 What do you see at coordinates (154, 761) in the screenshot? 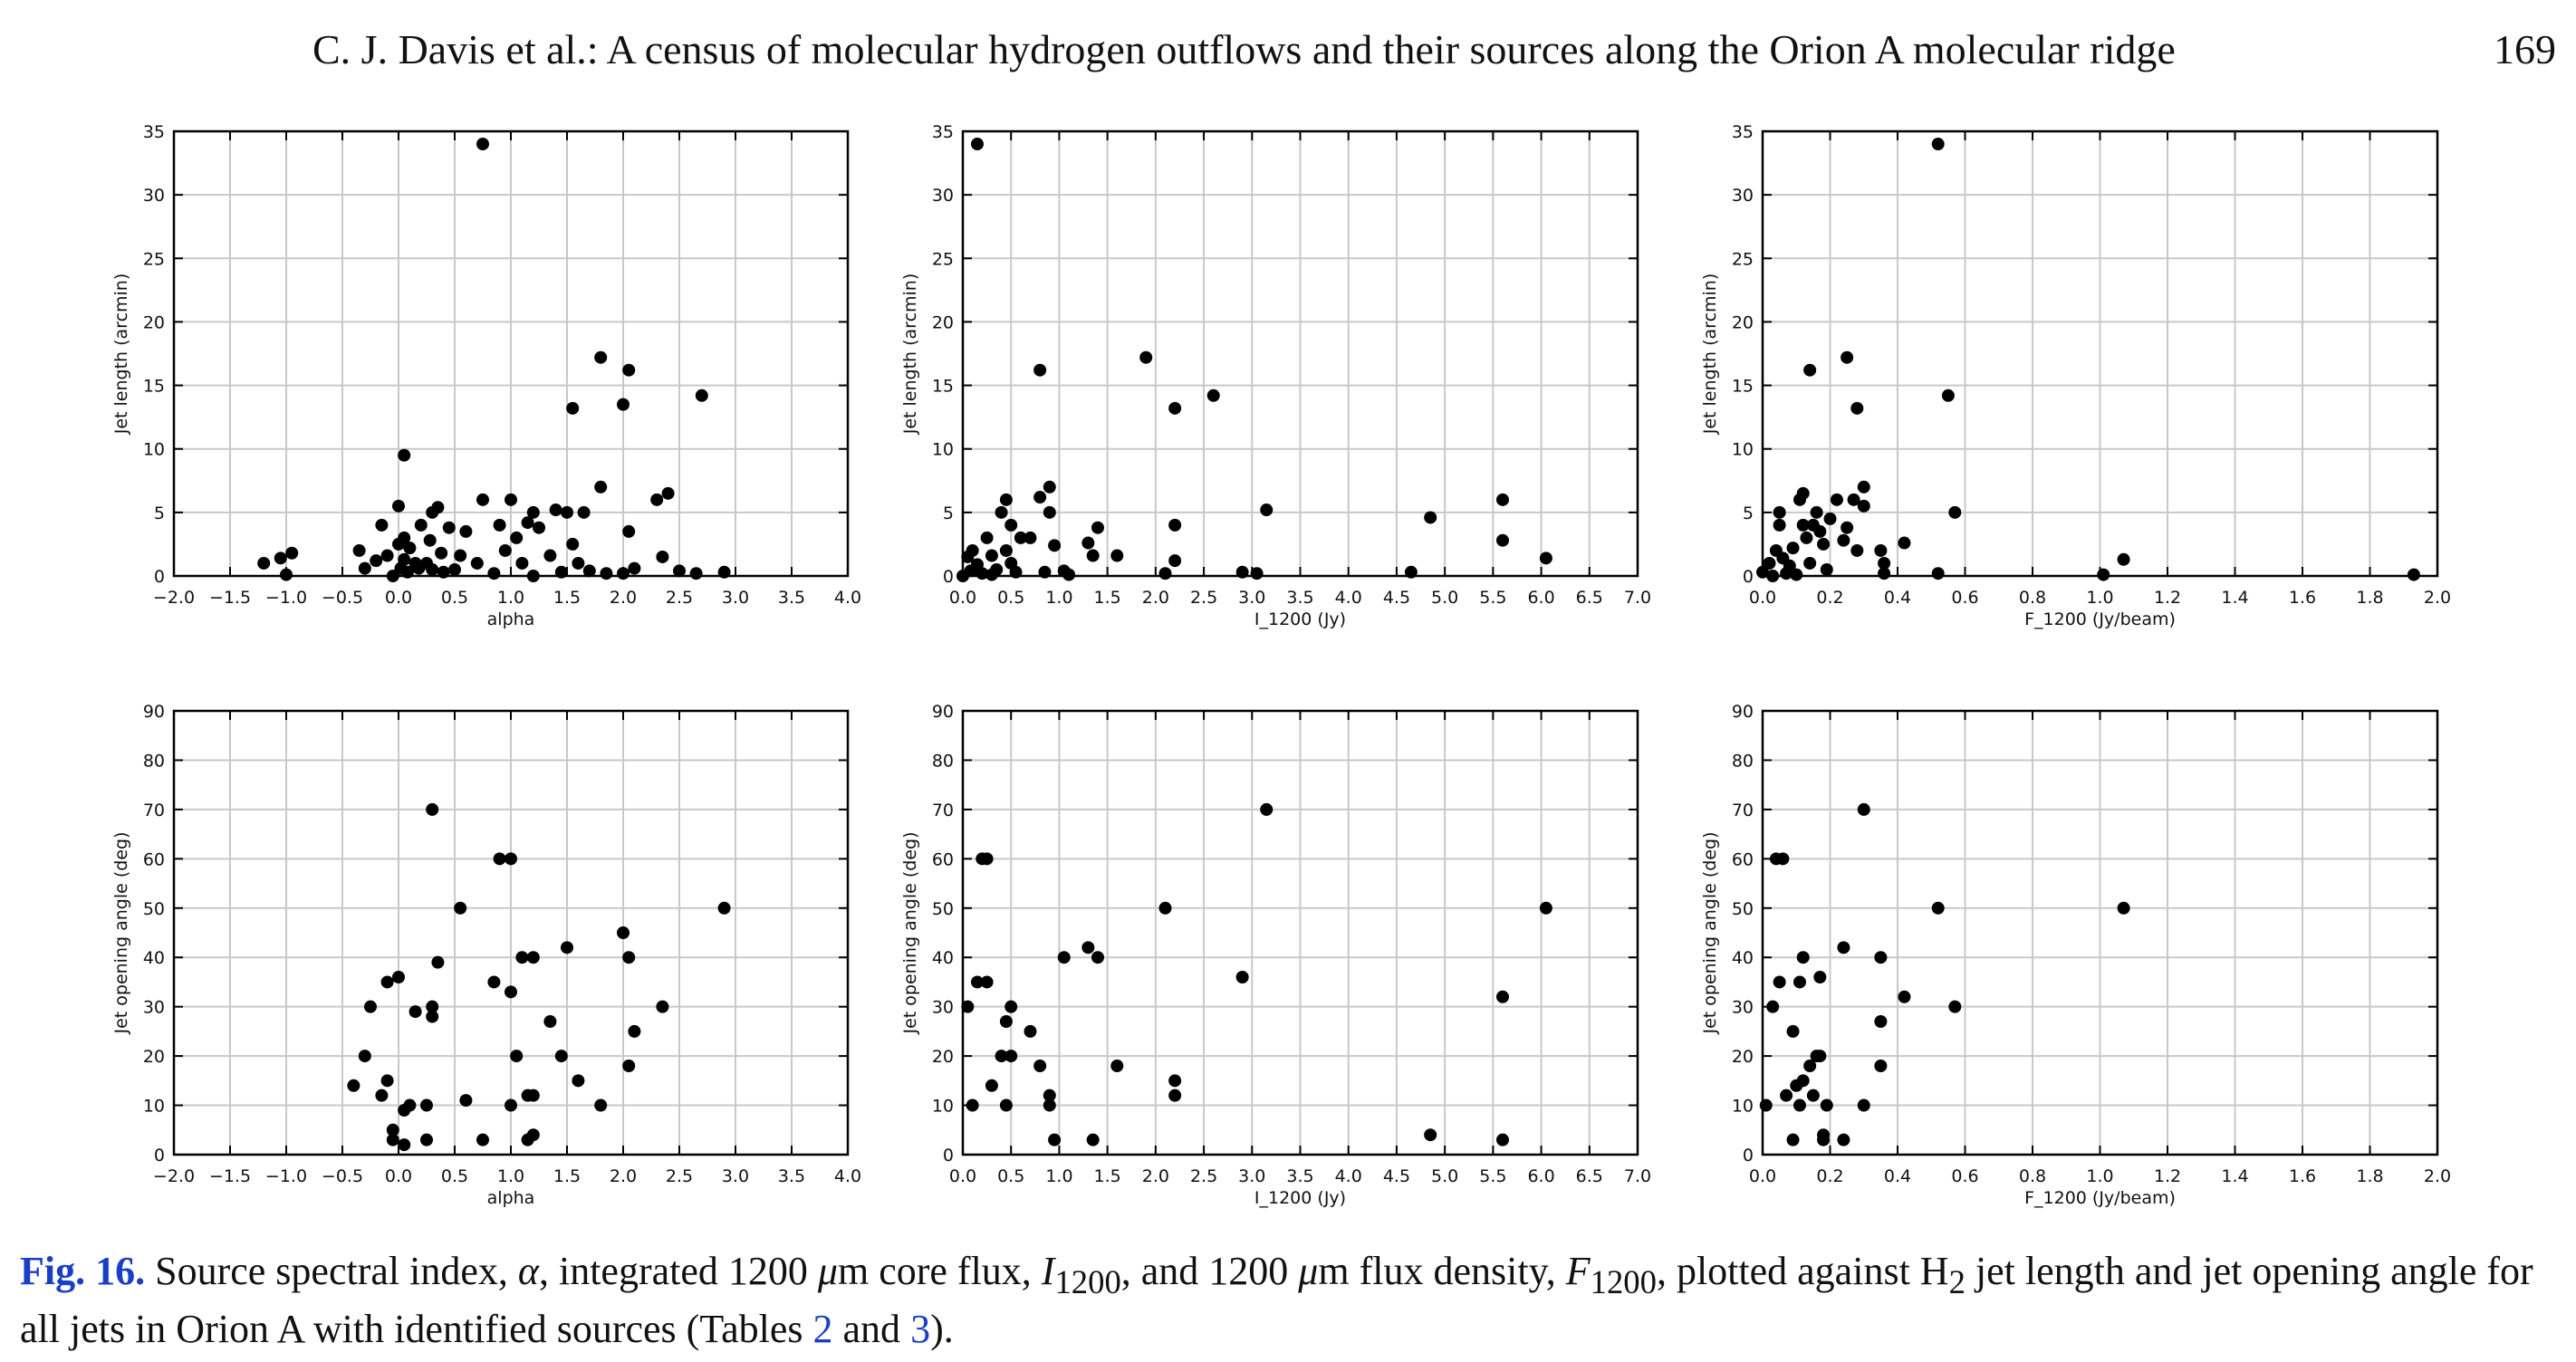
I see `y-tick-label: 80` at bounding box center [154, 761].